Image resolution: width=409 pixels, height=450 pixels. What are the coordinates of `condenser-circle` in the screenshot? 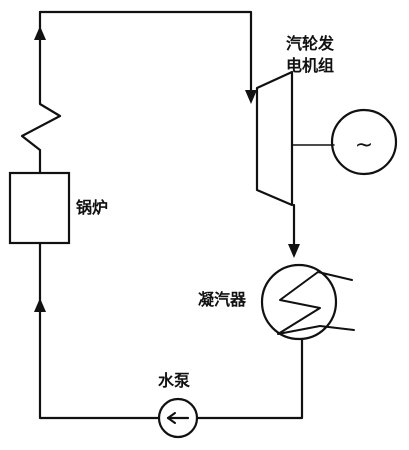 It's located at (299, 302).